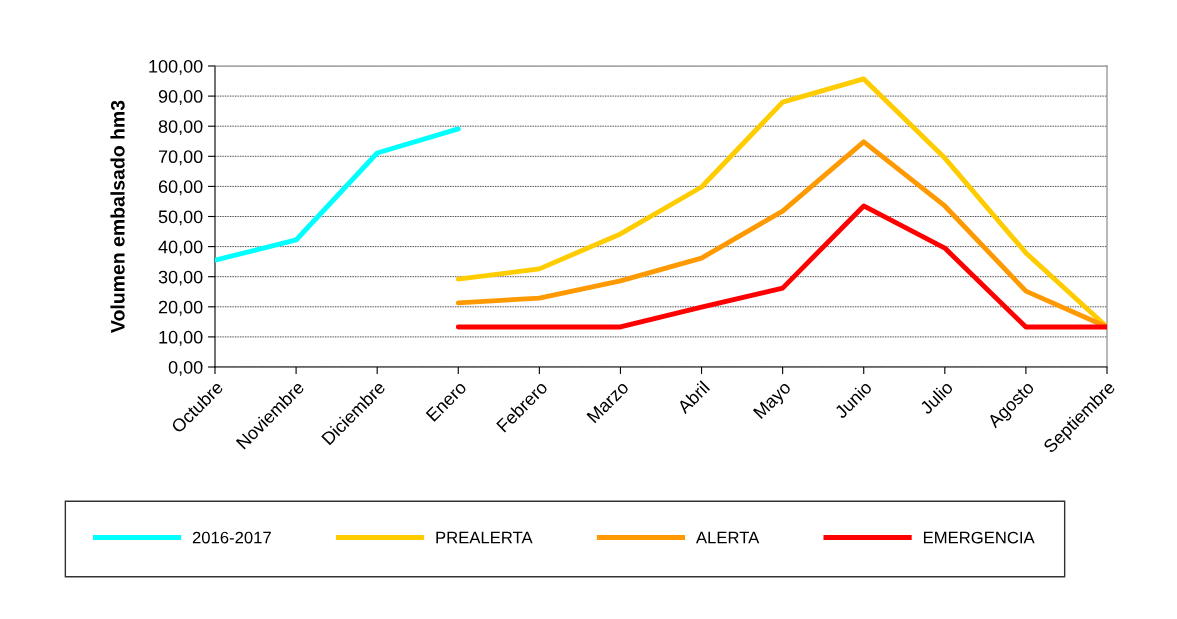  I want to click on y-tick-label: 30,00, so click(180, 278).